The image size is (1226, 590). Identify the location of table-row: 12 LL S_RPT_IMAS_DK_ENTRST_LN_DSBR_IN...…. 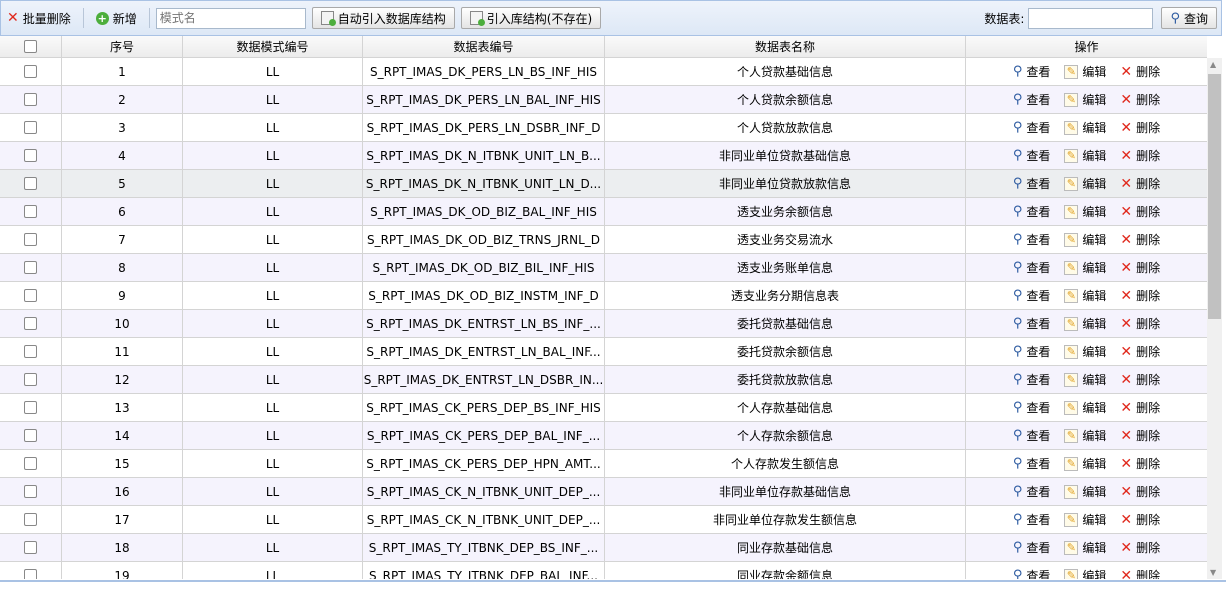
(603, 380).